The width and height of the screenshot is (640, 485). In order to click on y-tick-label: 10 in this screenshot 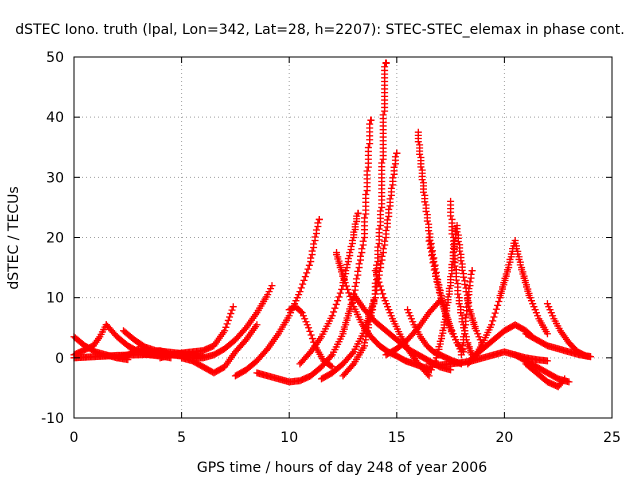, I will do `click(55, 299)`.